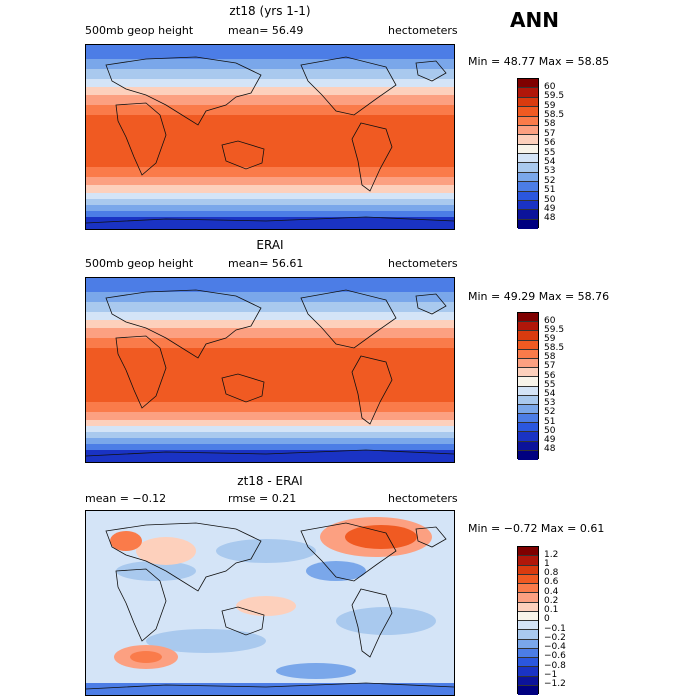 This screenshot has height=700, width=700. What do you see at coordinates (126, 498) in the screenshot?
I see `panel3-mean: mean = −0.12` at bounding box center [126, 498].